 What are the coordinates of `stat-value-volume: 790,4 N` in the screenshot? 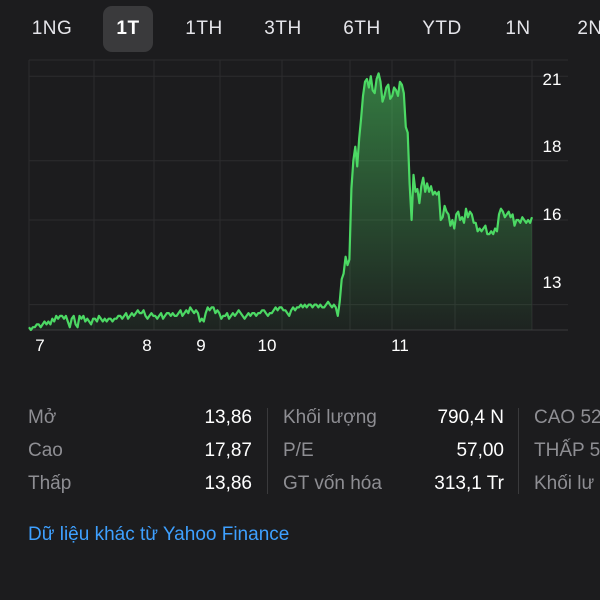 It's located at (470, 417).